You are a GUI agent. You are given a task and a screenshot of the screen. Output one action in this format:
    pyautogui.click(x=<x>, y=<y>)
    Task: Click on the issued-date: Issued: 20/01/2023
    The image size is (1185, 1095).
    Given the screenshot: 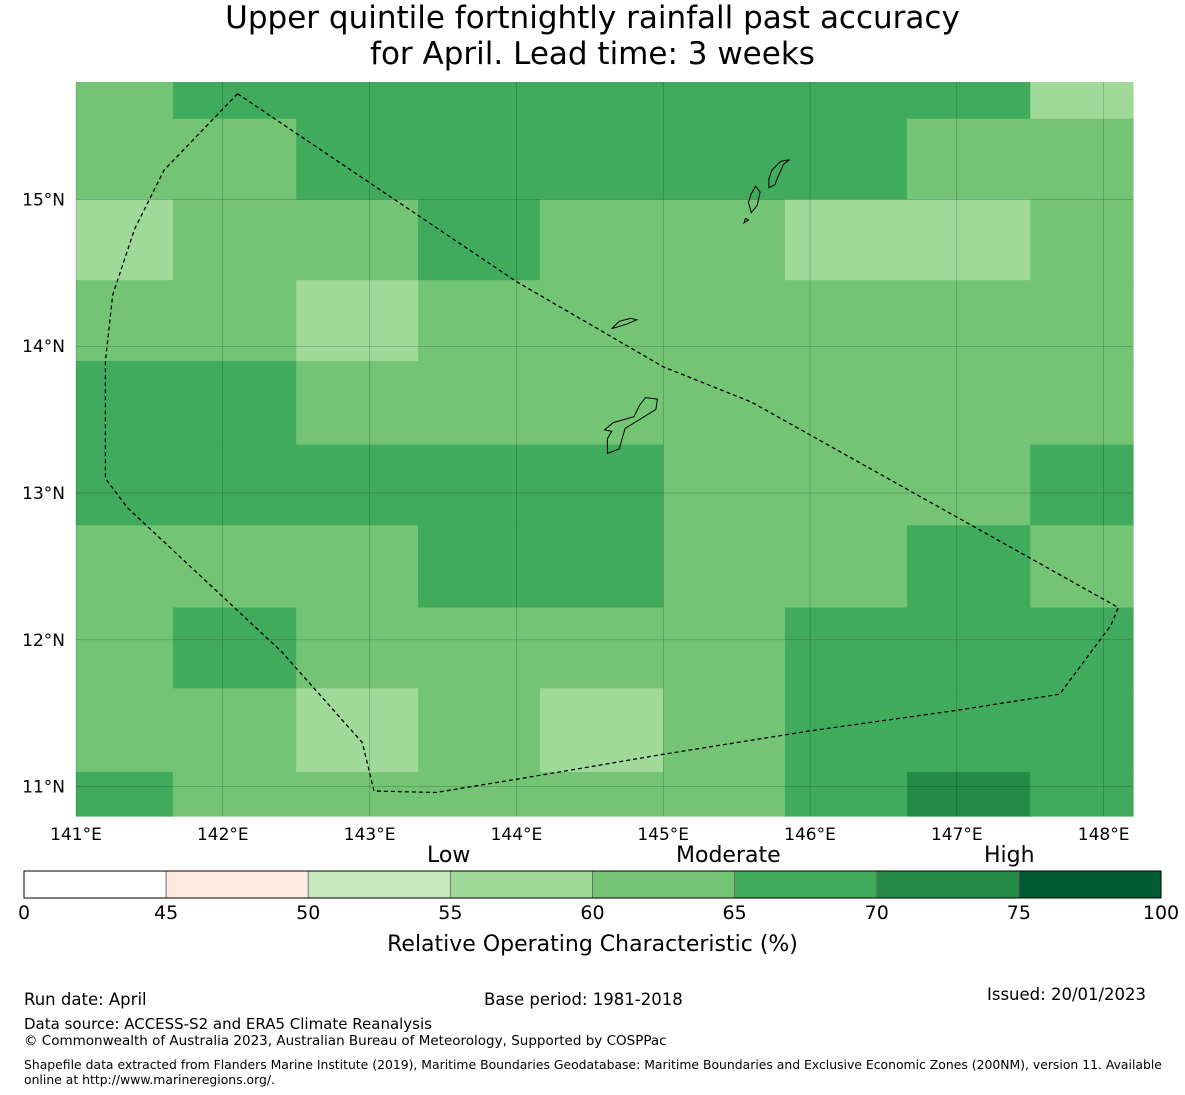 What is the action you would take?
    pyautogui.click(x=1067, y=994)
    